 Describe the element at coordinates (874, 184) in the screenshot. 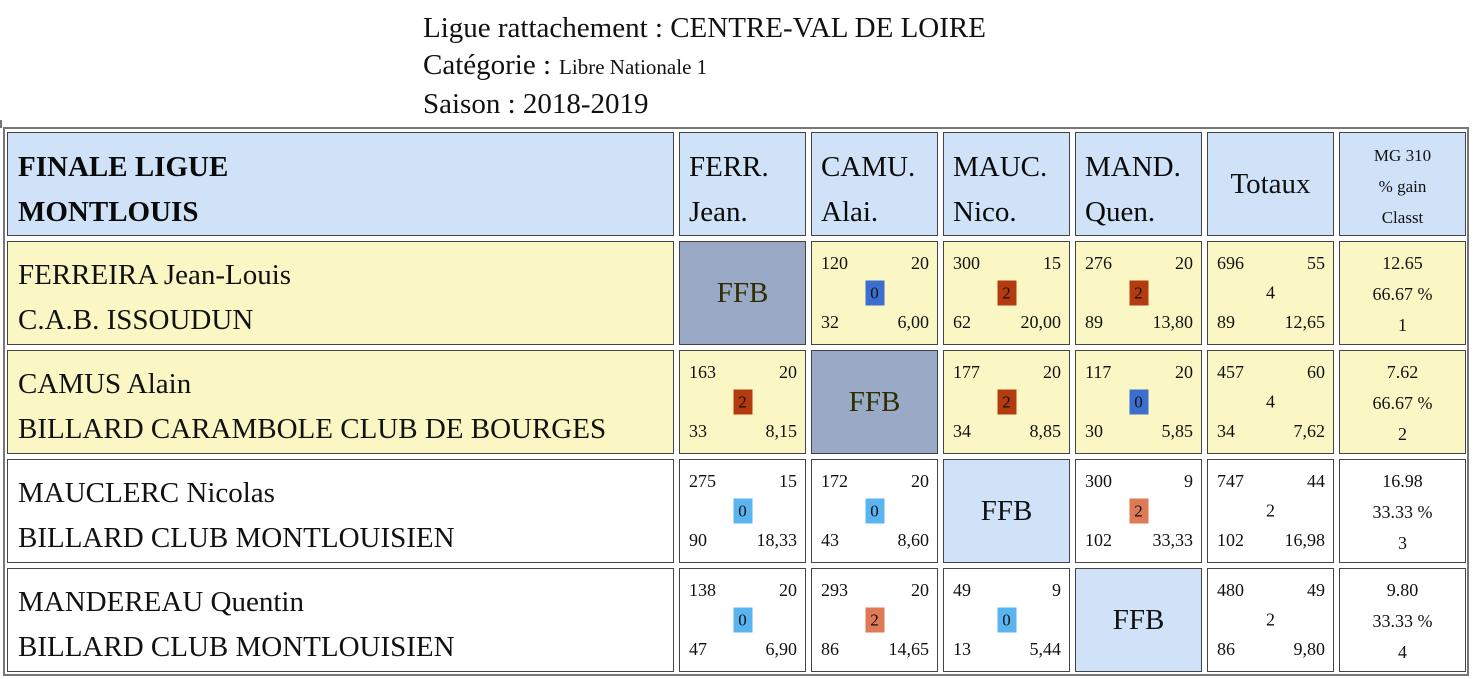

I see `column-header-2: CAMU. Alai.` at that location.